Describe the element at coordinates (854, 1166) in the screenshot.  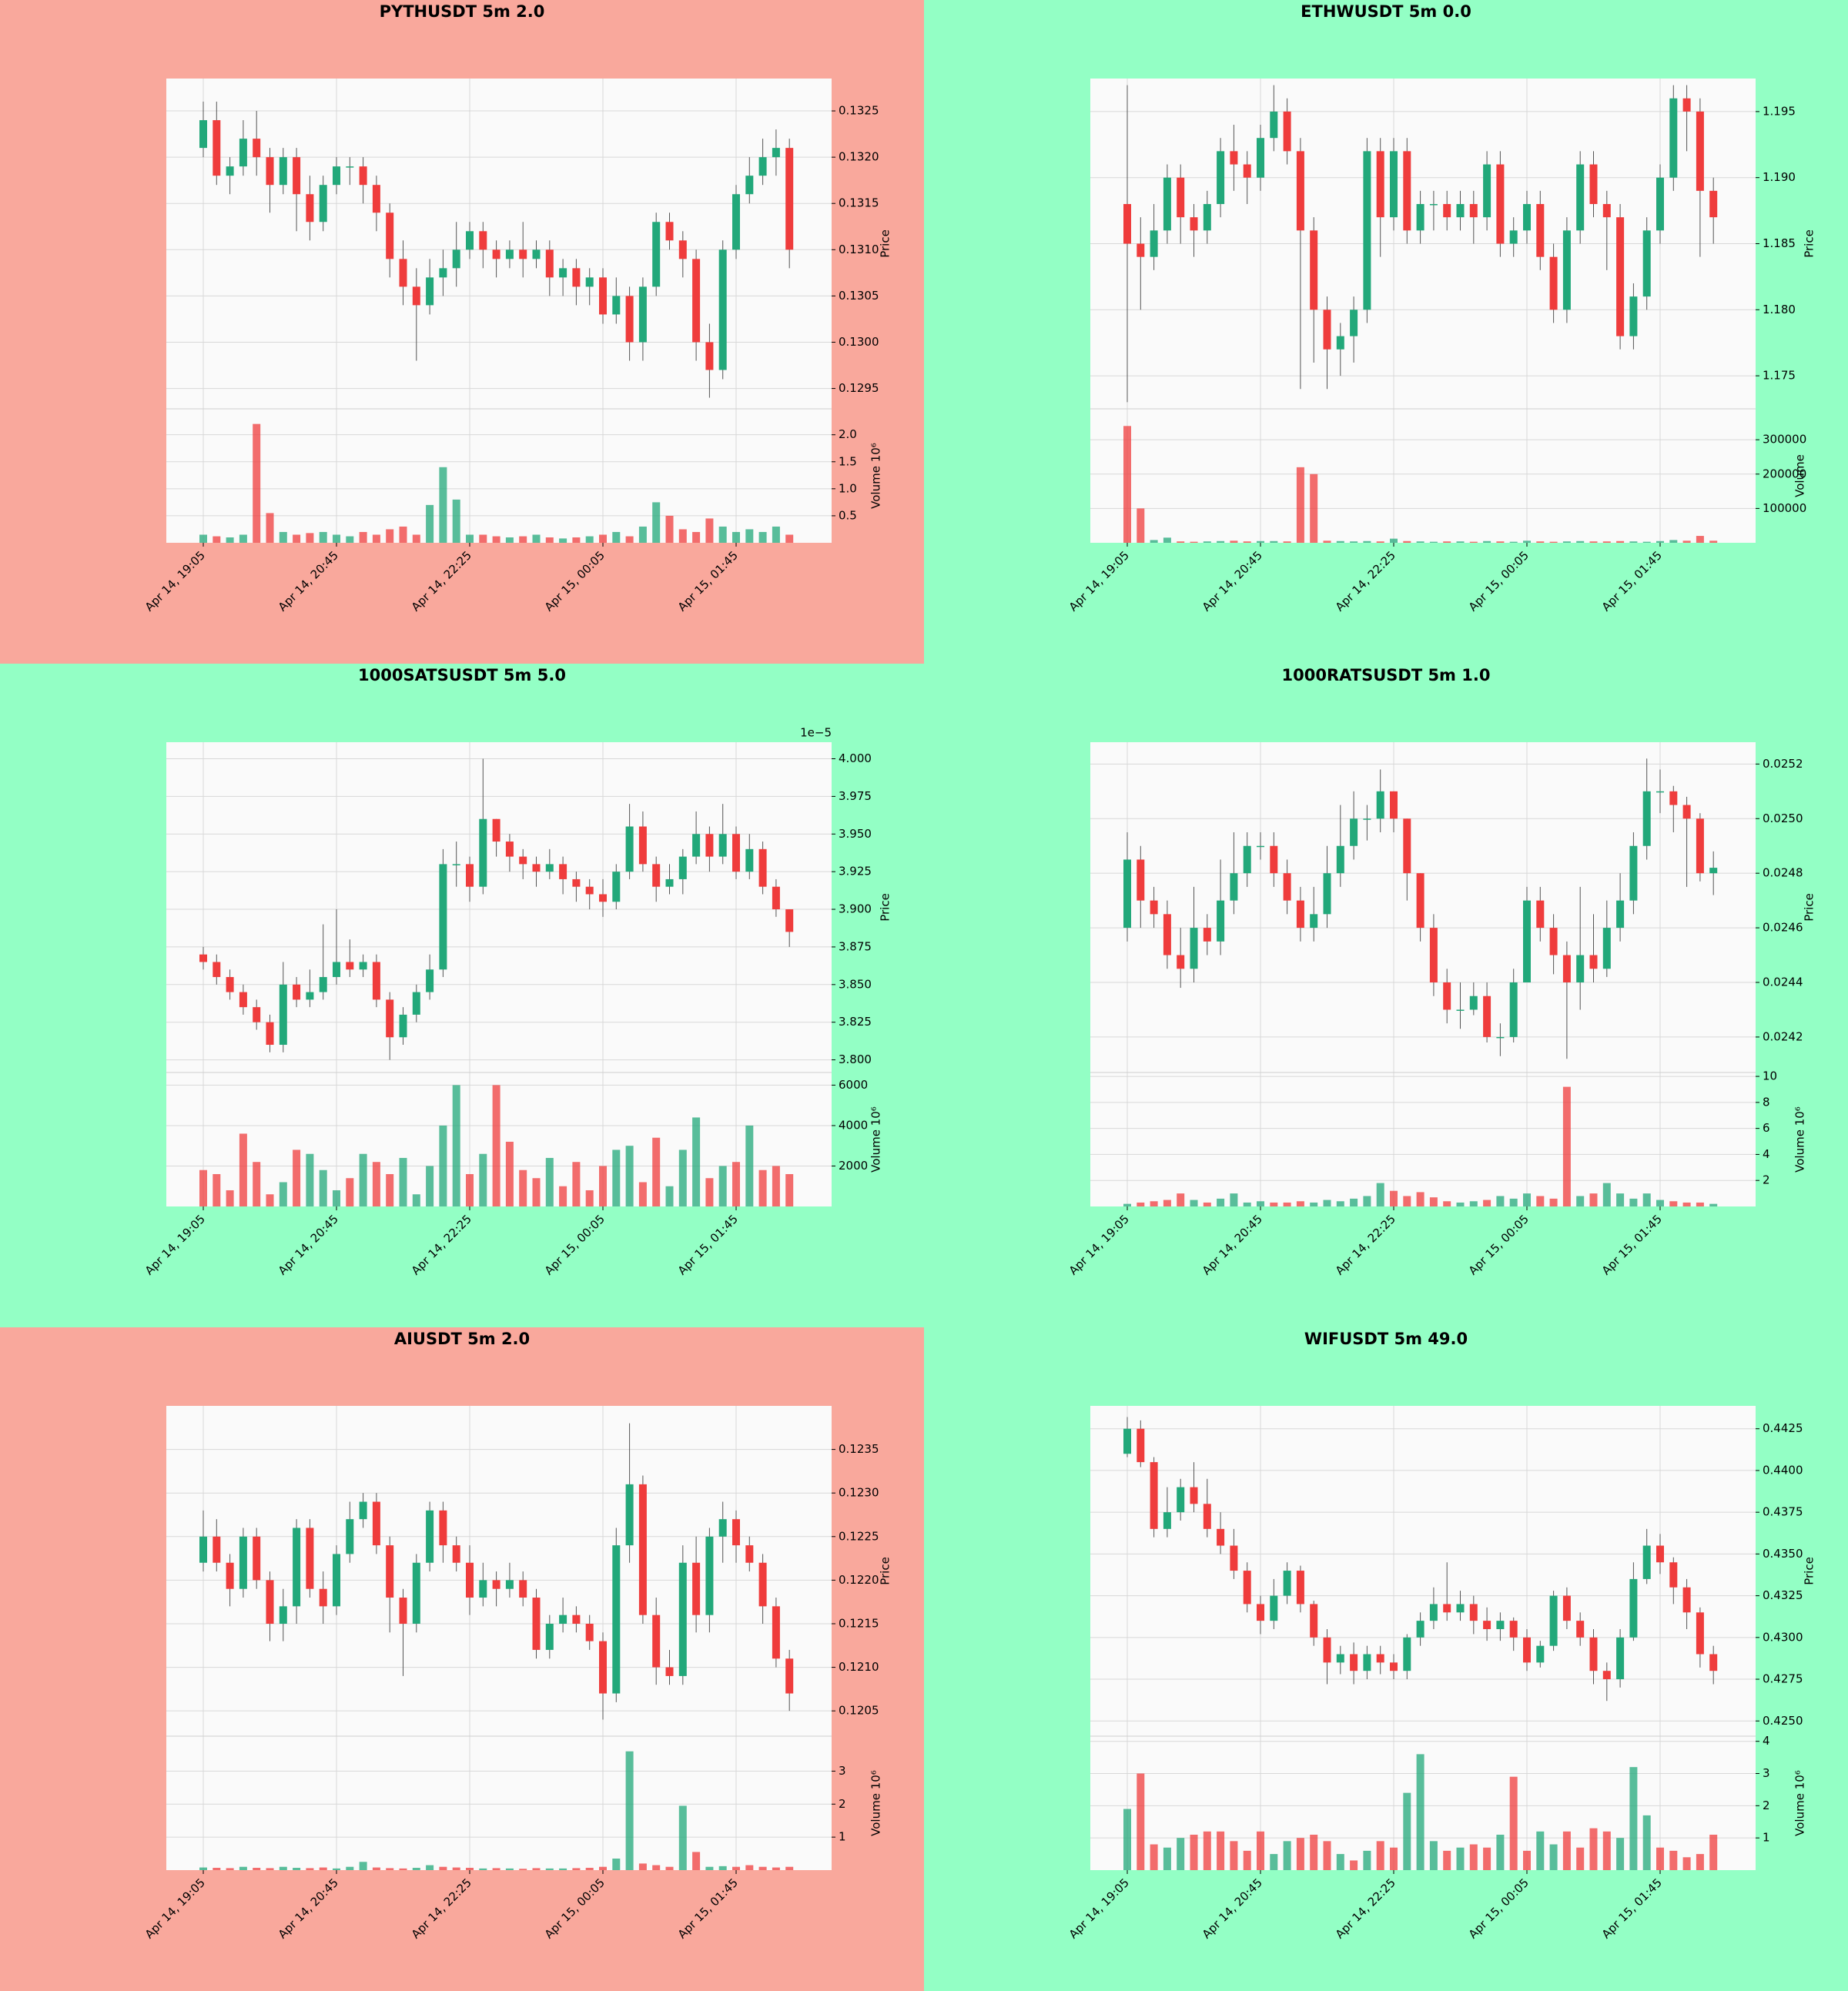
I see `volume-tick-label: 2000` at that location.